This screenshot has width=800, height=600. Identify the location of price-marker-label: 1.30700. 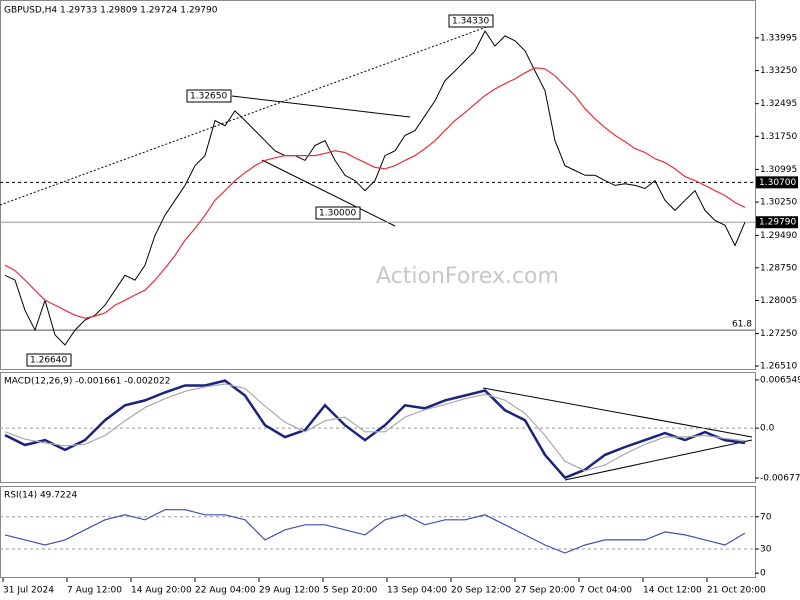
(777, 183).